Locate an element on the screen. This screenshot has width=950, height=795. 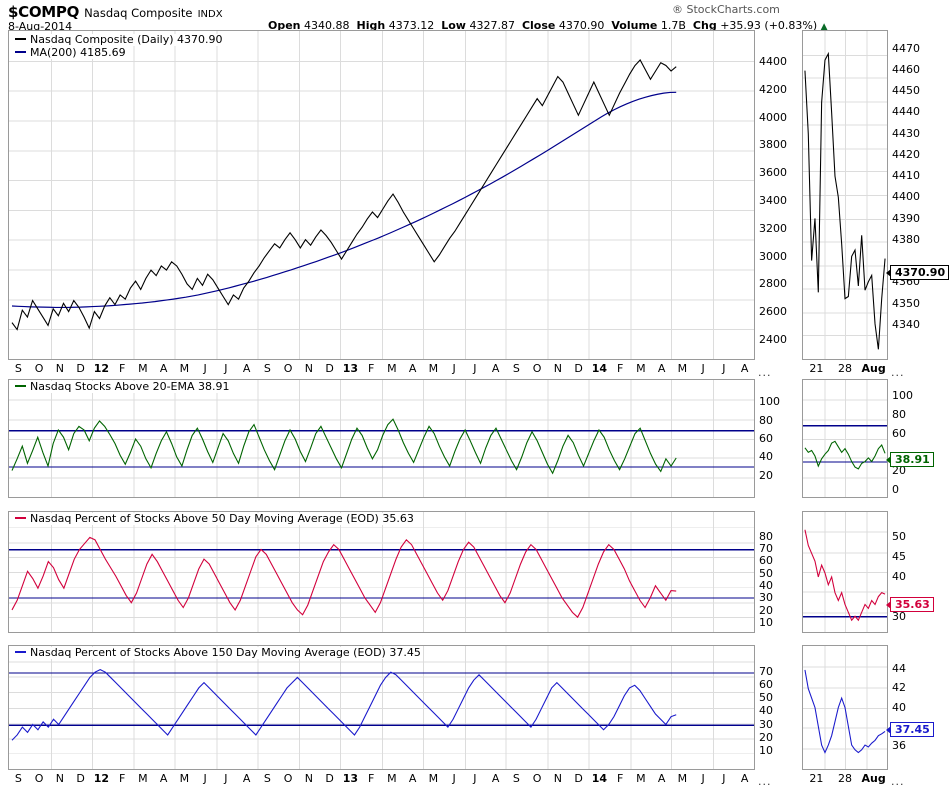
above-20ema-plot is located at coordinates (381, 438).